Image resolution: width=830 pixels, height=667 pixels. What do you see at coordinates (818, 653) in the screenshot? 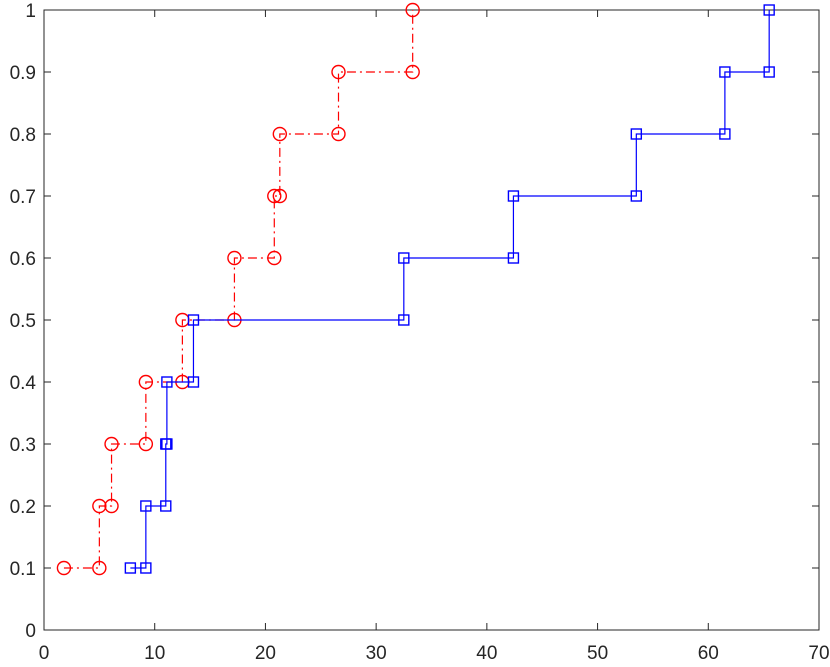
I see `x-tick-label: 70` at bounding box center [818, 653].